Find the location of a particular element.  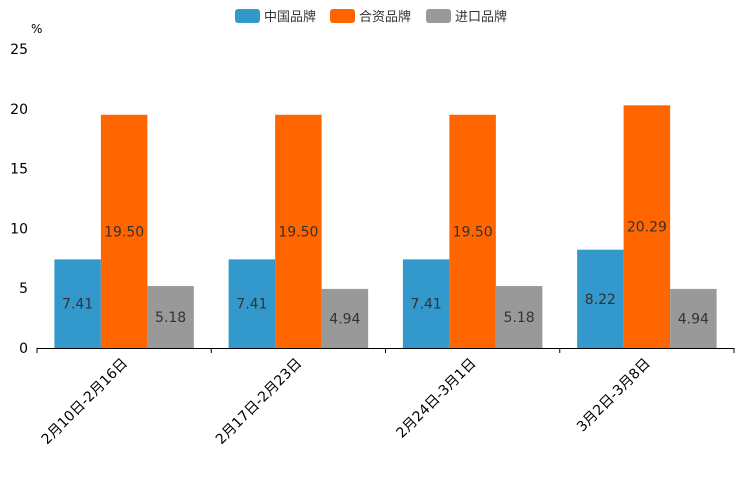

legend-label-1: 合资品牌 is located at coordinates (385, 17).